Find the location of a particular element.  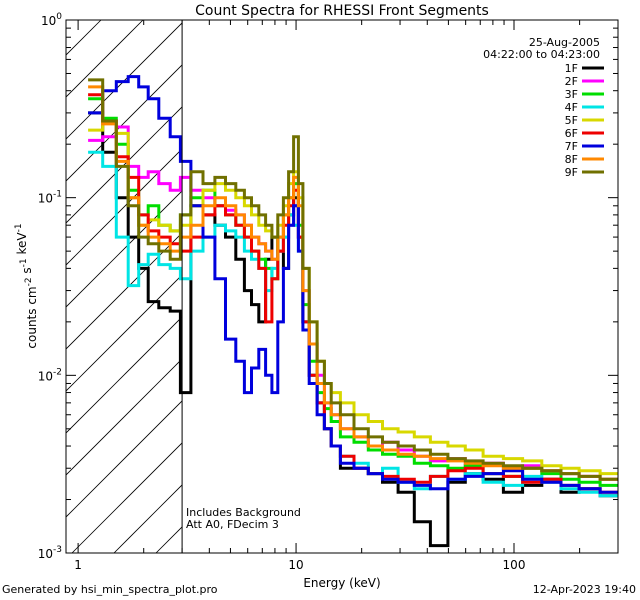

x-tick-label: 1 is located at coordinates (78, 565).